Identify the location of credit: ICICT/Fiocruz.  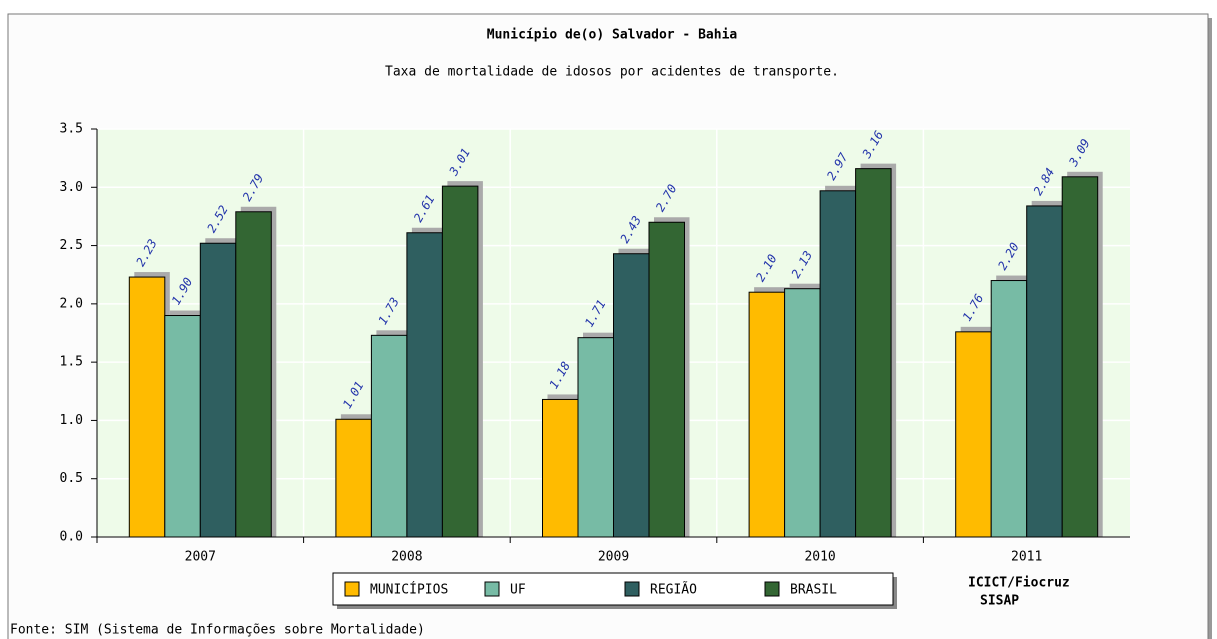
(1019, 583).